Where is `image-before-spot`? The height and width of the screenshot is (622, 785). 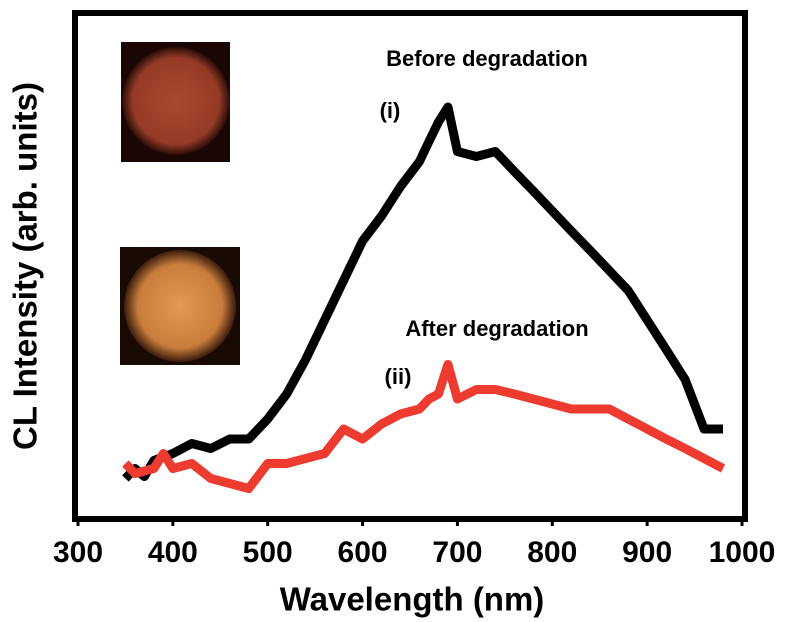 image-before-spot is located at coordinates (176, 101).